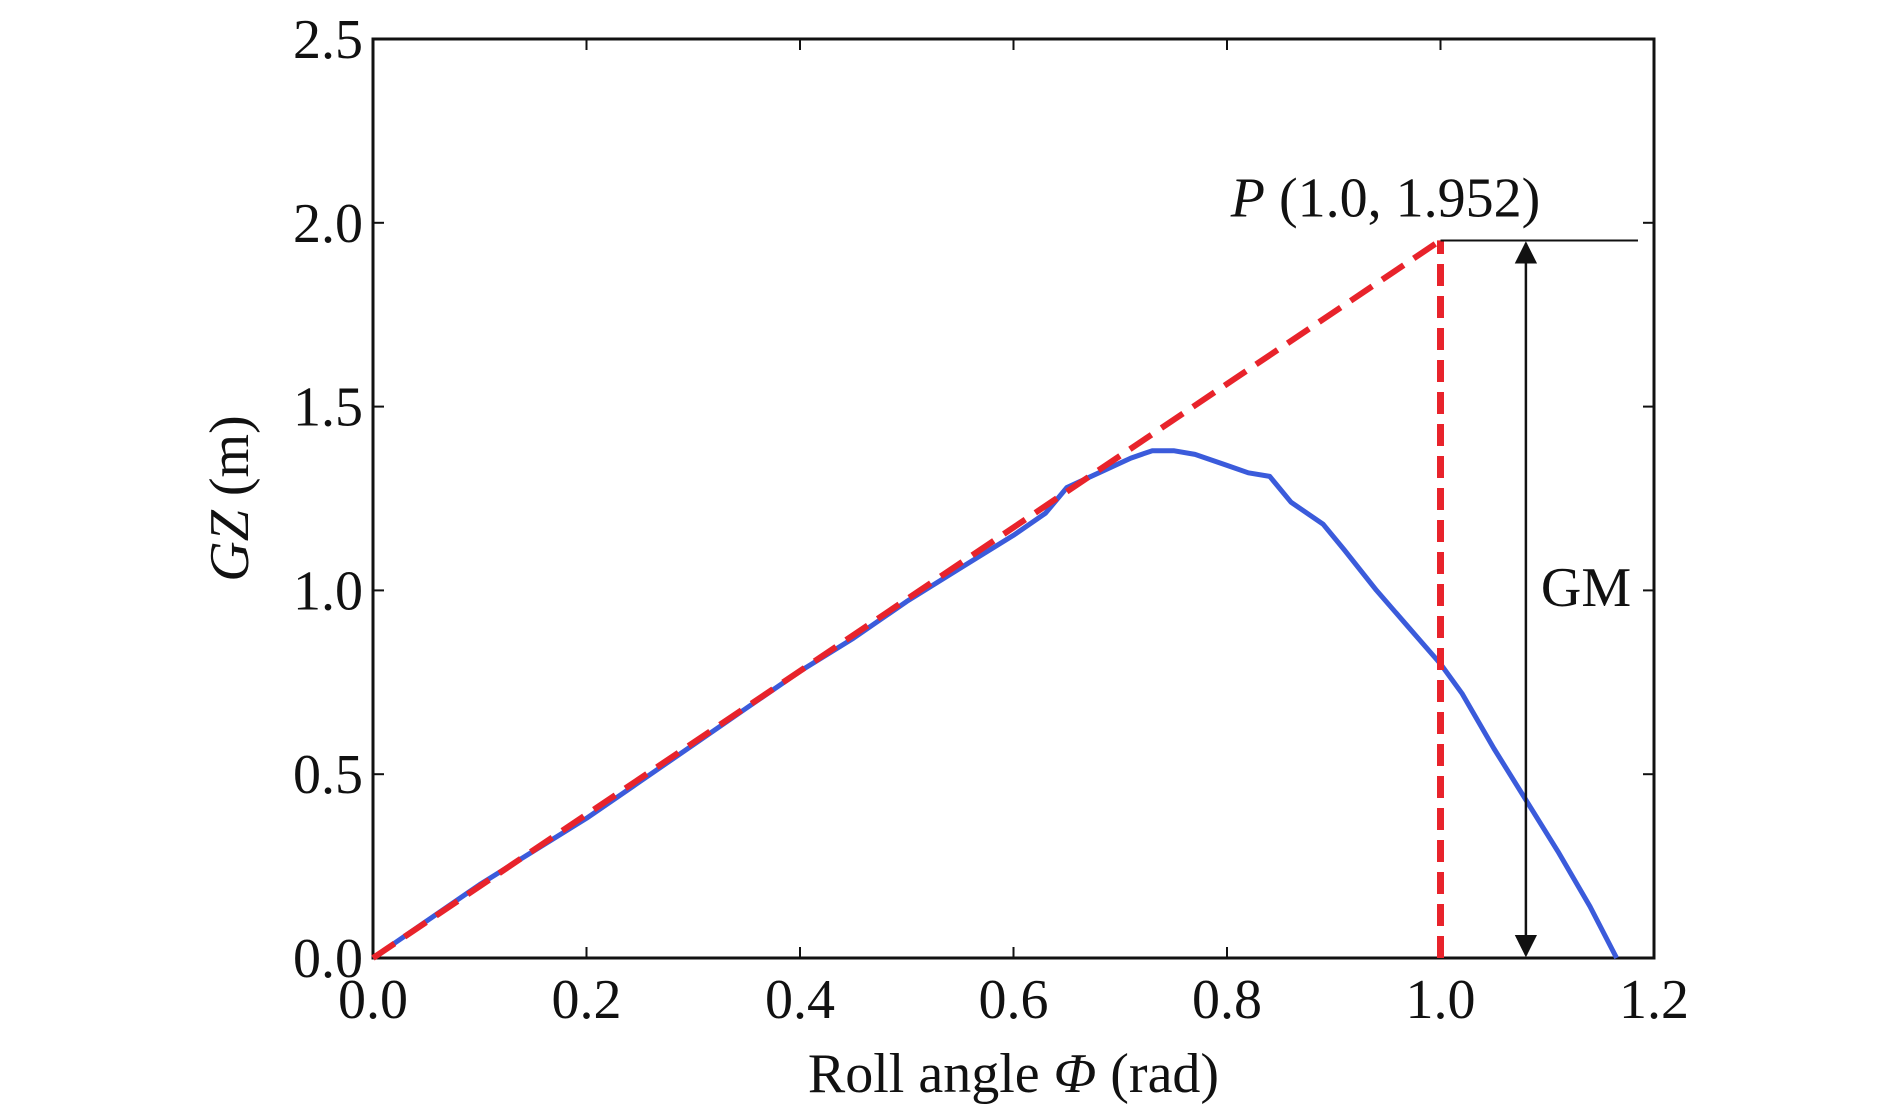  Describe the element at coordinates (1227, 1000) in the screenshot. I see `x-tick-label: 0.8` at that location.